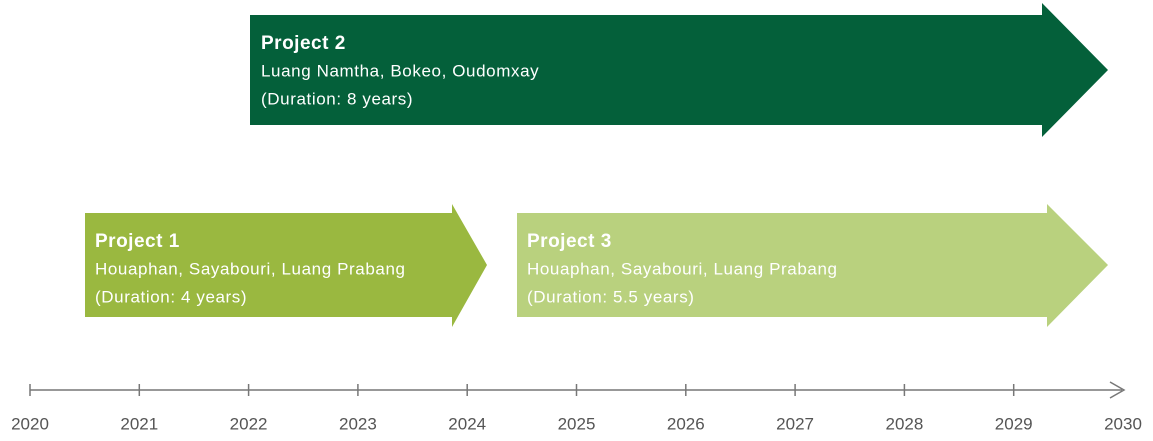  I want to click on project-duration: (Duration: 8 years), so click(337, 98).